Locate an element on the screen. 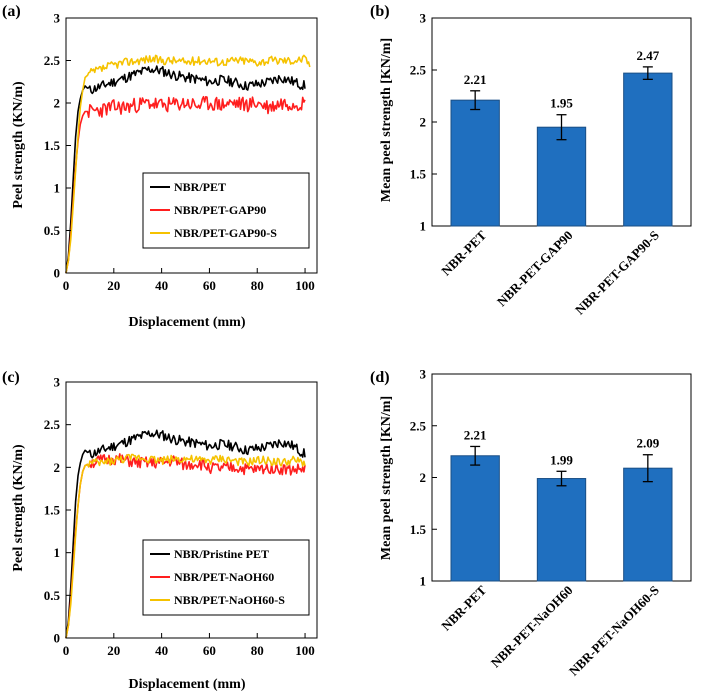  legend-label: NBR/PET-GAP90 is located at coordinates (220, 210).